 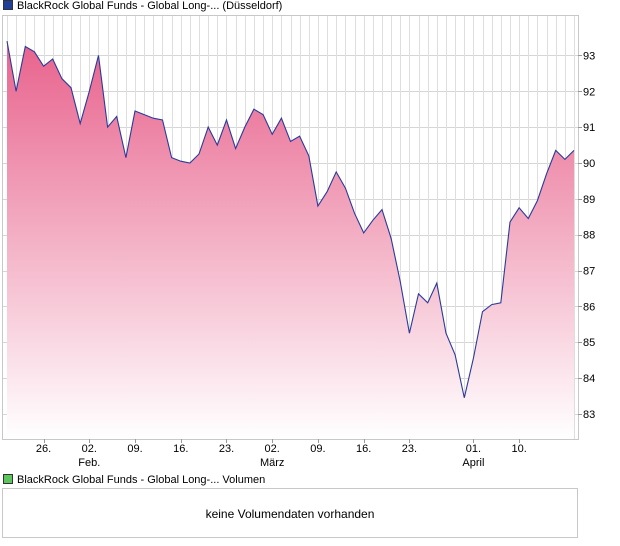 I want to click on y-tick-label: 87, so click(x=589, y=272).